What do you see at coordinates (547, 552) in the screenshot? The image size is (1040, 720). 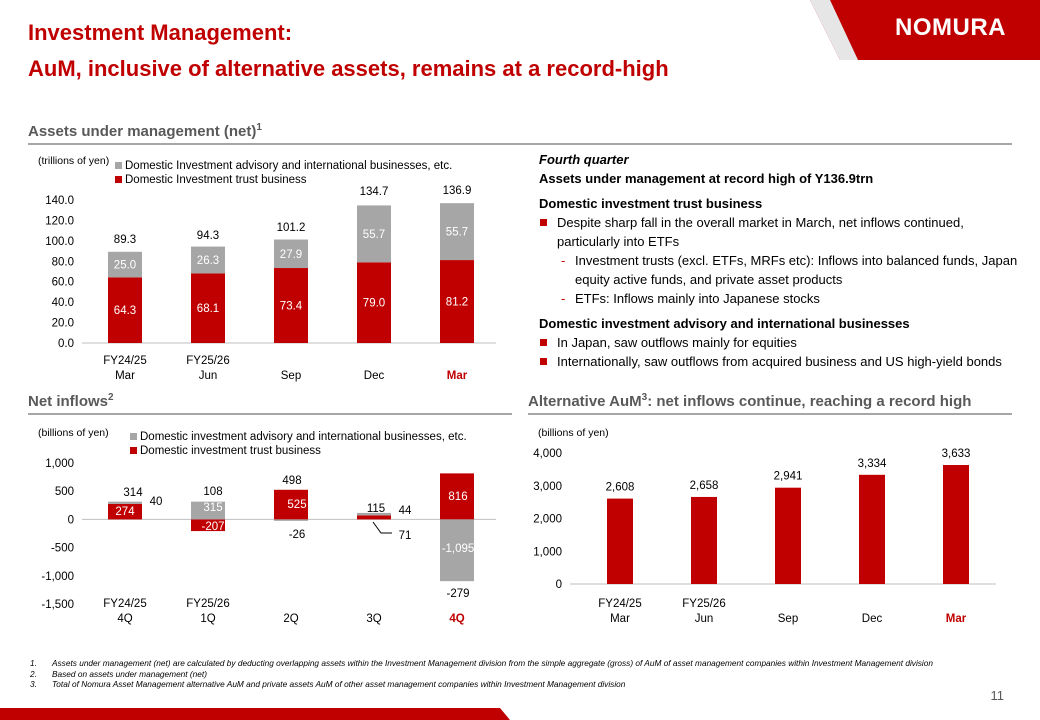 I see `chart3-ytick-label: 1,000` at bounding box center [547, 552].